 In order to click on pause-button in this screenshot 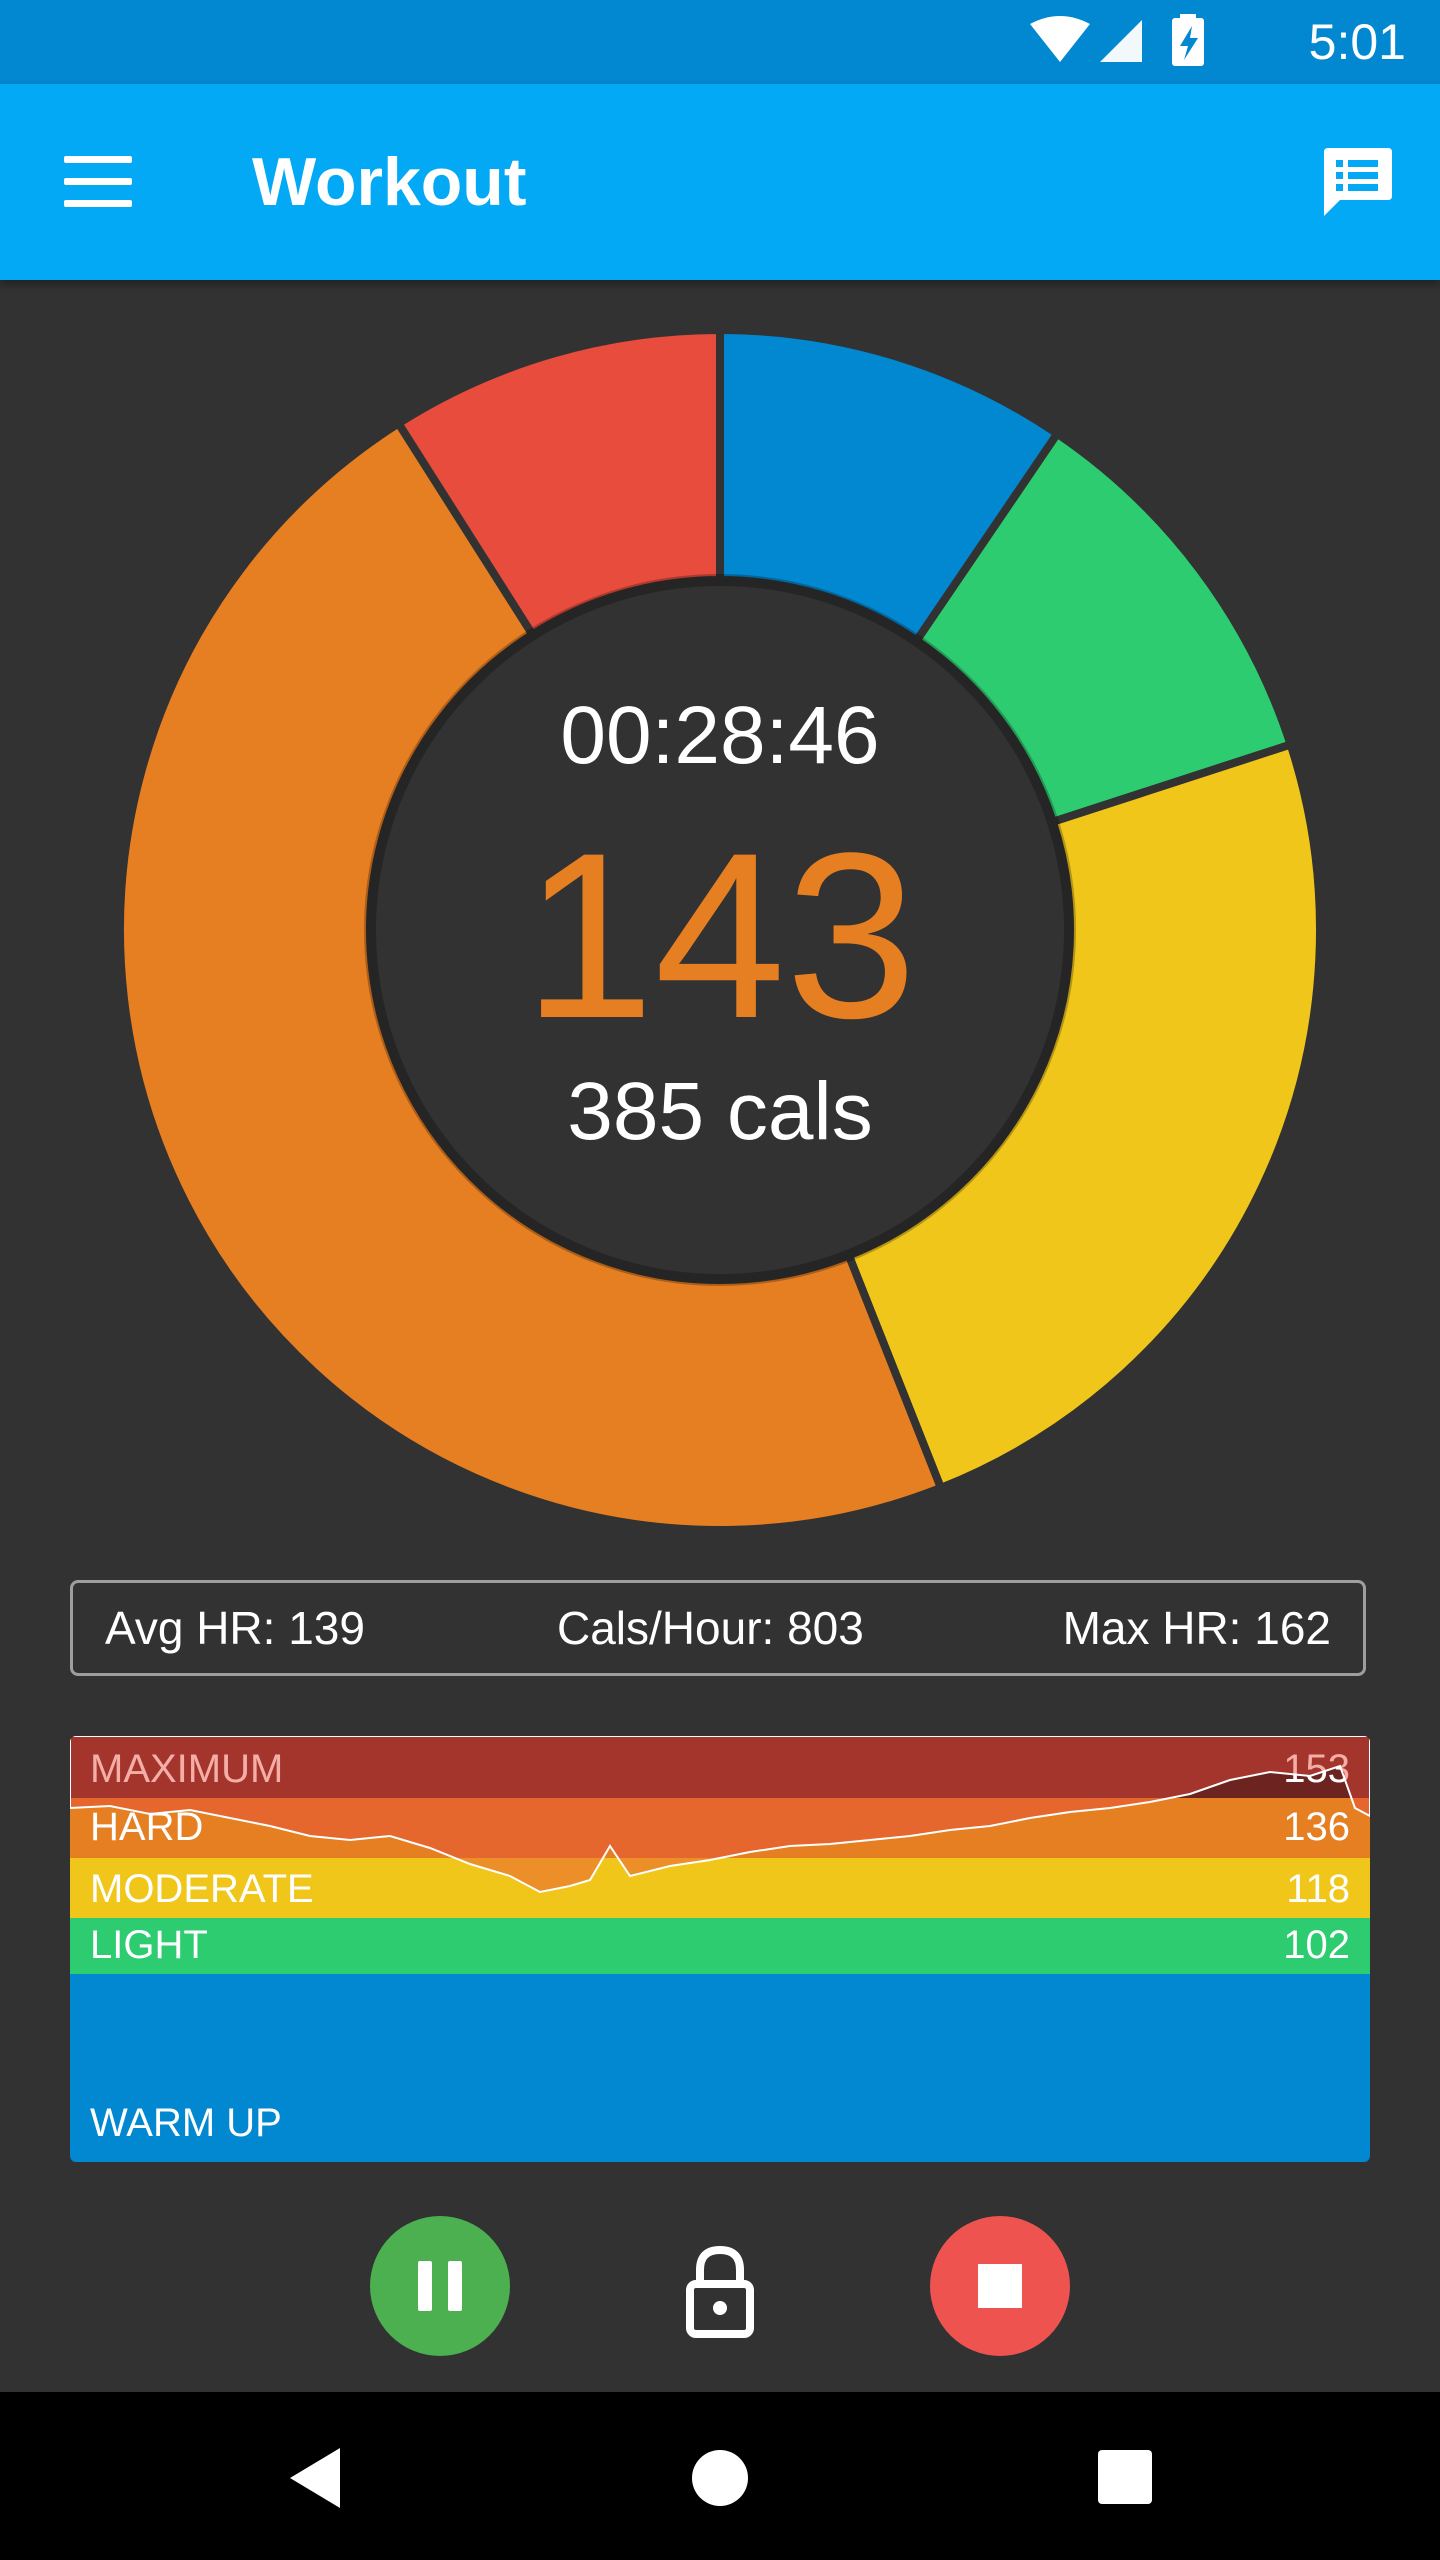, I will do `click(440, 2286)`.